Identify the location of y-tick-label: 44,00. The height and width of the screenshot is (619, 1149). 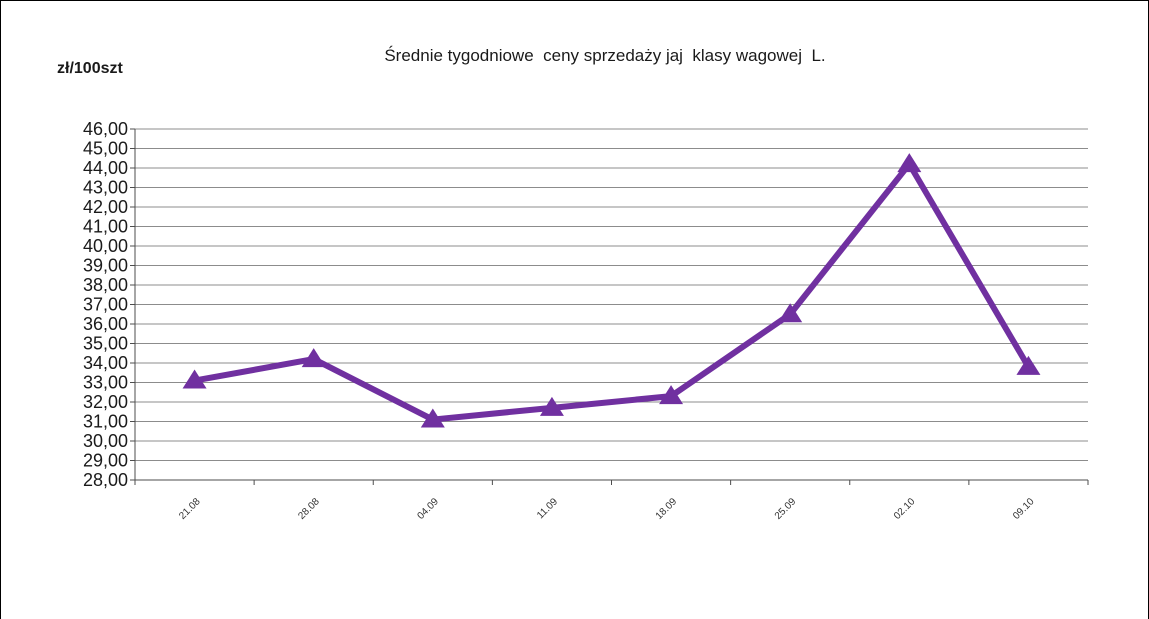
(105, 168).